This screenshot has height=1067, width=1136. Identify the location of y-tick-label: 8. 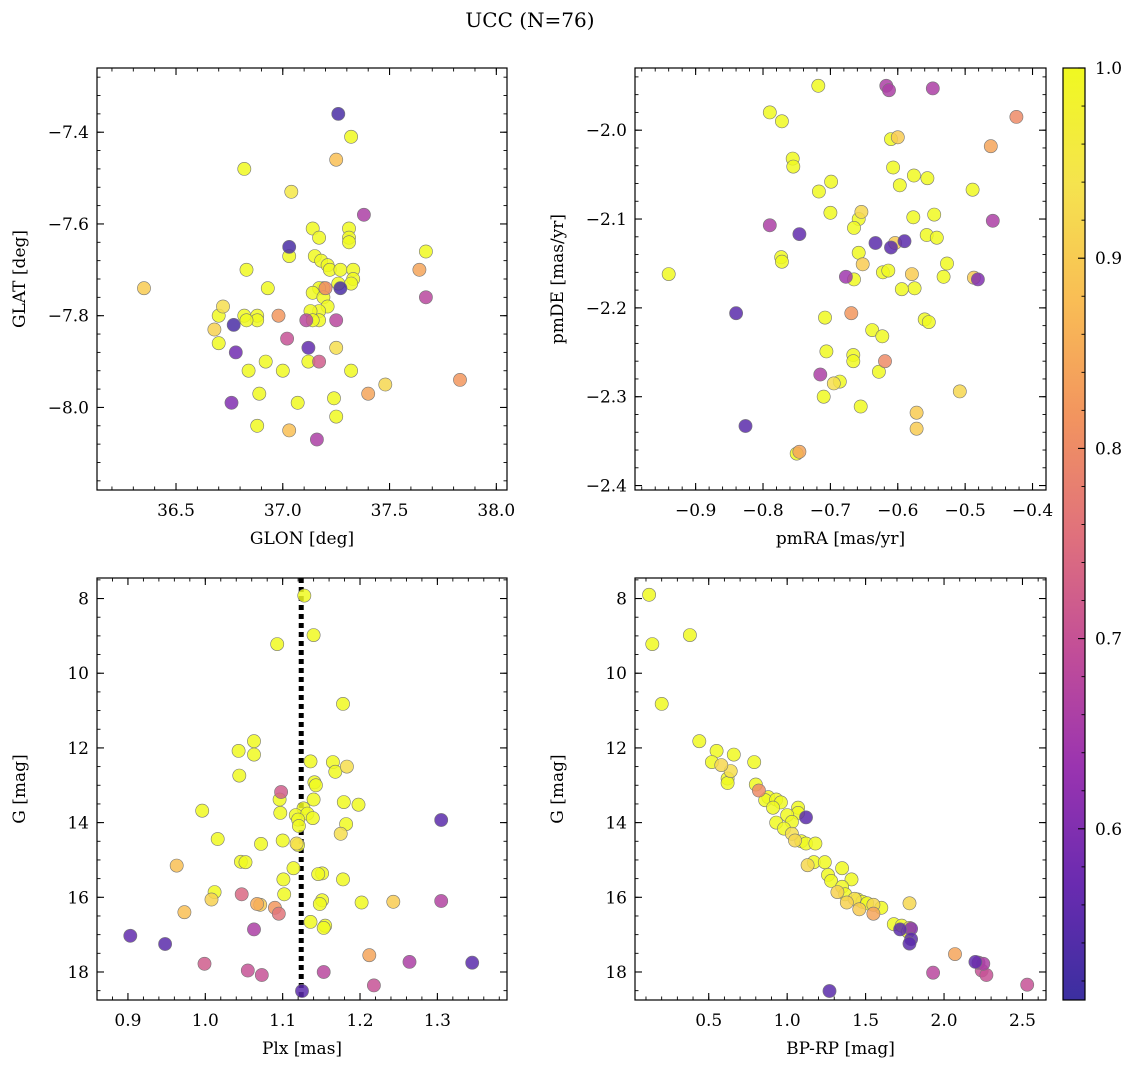
(621, 600).